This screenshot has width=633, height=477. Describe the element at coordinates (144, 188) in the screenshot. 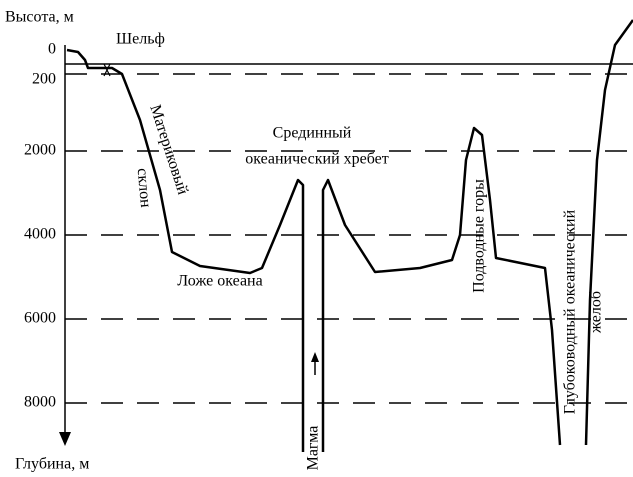

I see `slope-label: склон` at that location.